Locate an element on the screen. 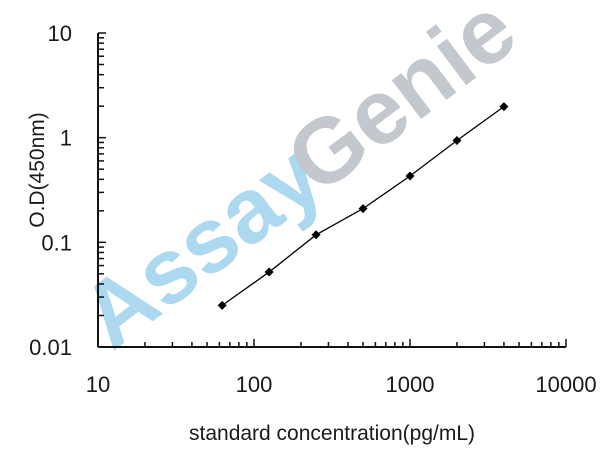 The width and height of the screenshot is (608, 456). y-axis-tick-labels: 0.01 0.1 1 10 is located at coordinates (50, 190).